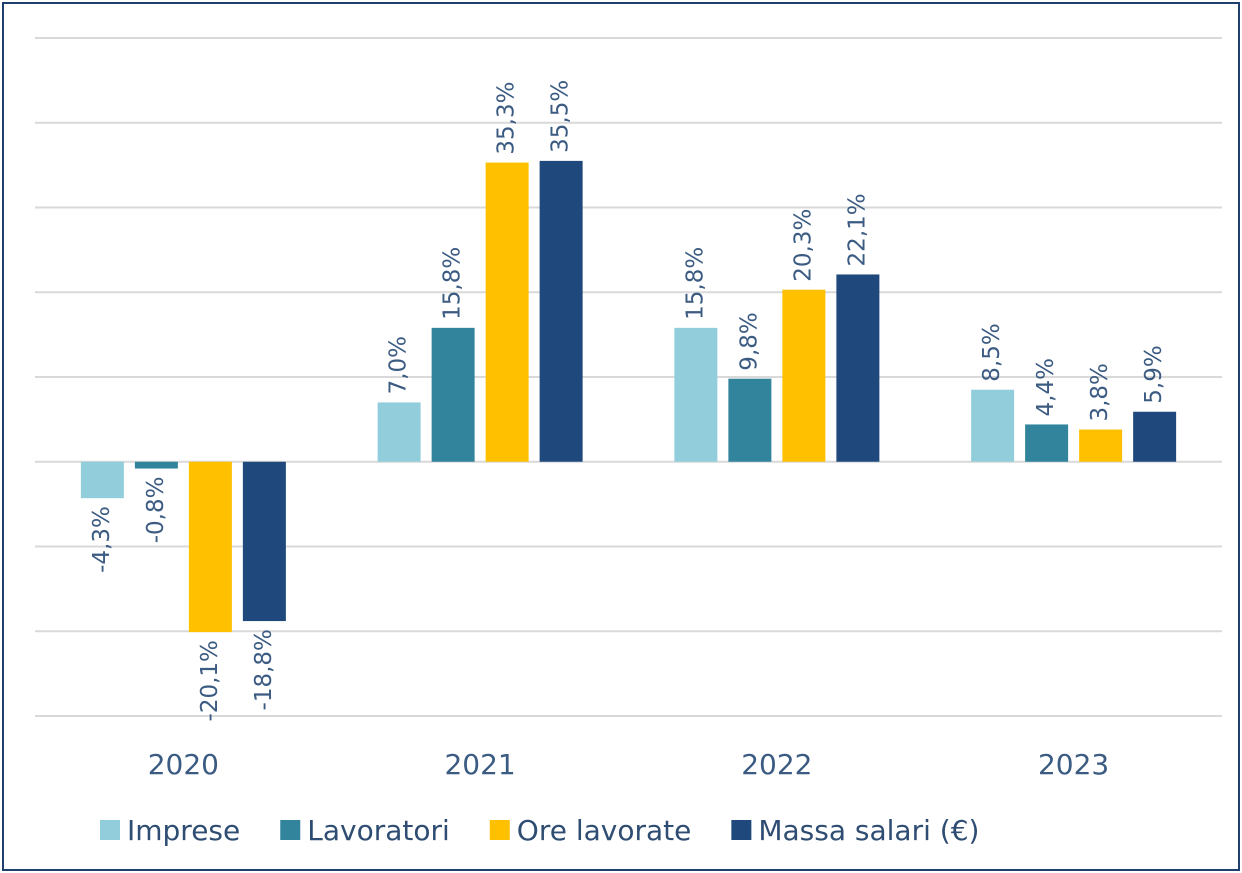 Image resolution: width=1242 pixels, height=873 pixels. Describe the element at coordinates (857, 229) in the screenshot. I see `data-label: 22,1%` at that location.